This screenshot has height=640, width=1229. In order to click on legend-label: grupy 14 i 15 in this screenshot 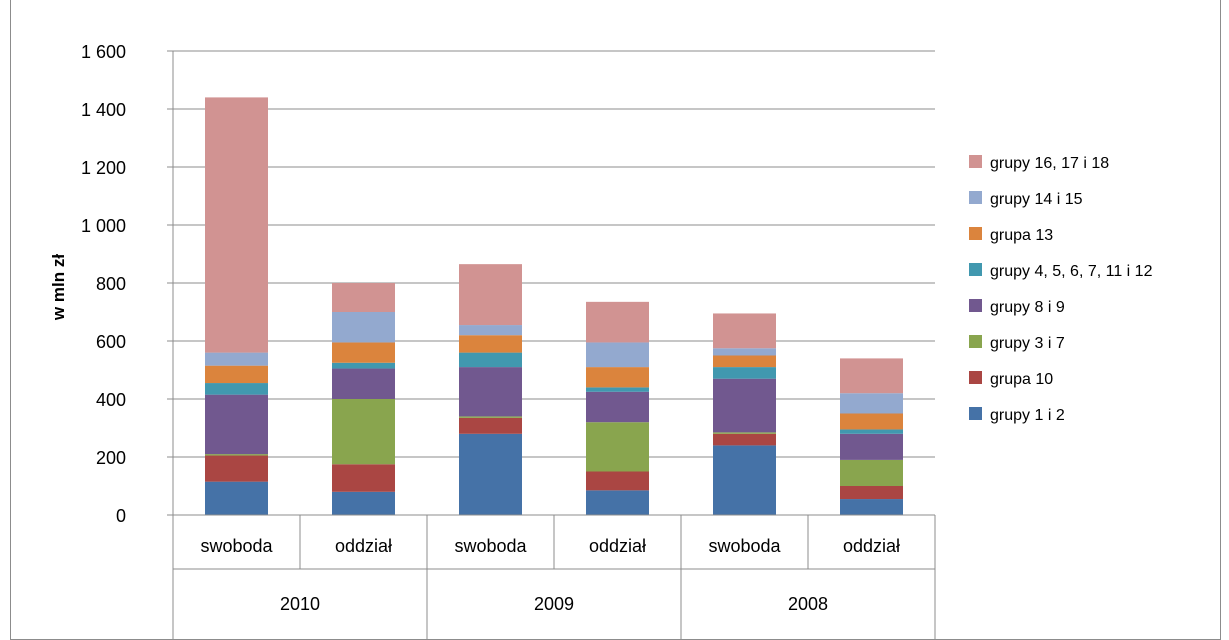, I will do `click(1036, 199)`.